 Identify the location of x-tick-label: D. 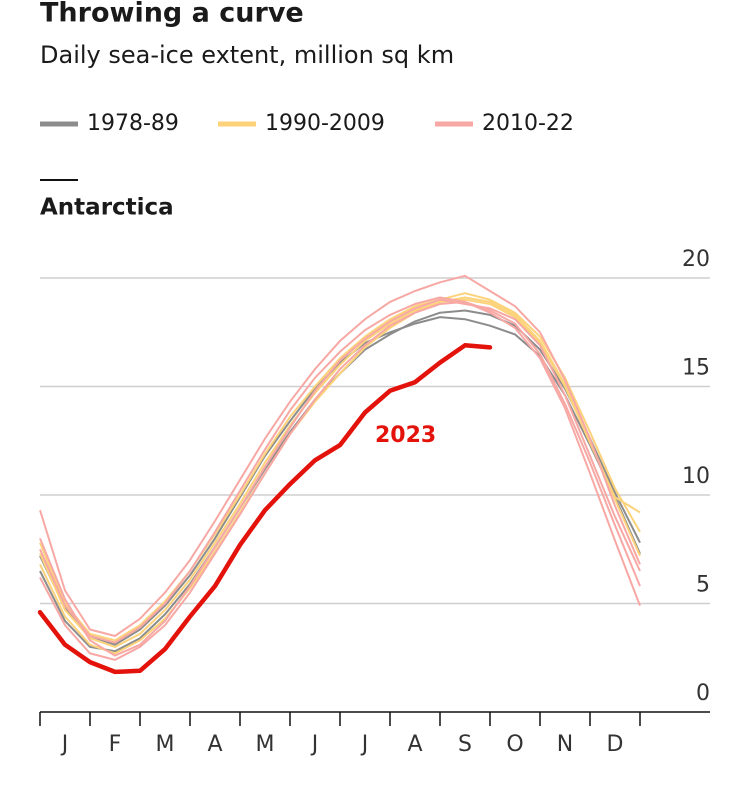
(615, 744).